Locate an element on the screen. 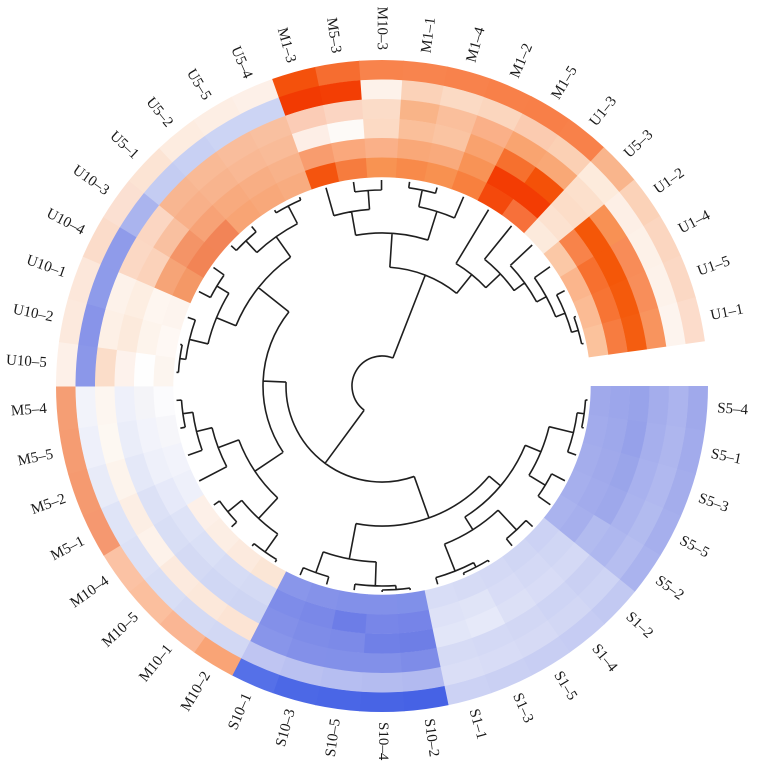  sample-label: M1–3 is located at coordinates (286, 45).